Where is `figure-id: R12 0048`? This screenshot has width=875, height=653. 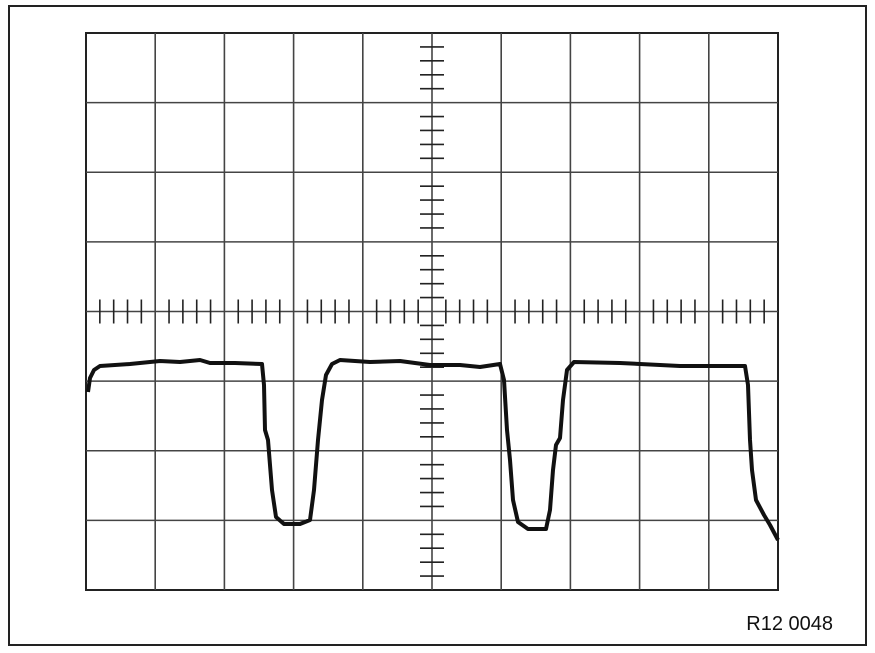 figure-id: R12 0048 is located at coordinates (789, 624).